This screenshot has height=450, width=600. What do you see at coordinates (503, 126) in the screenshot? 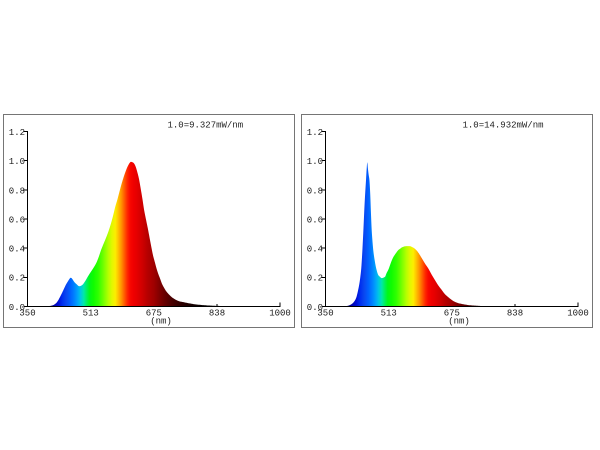
I see `svg-text: 1.0=14.932mW/nm` at bounding box center [503, 126].